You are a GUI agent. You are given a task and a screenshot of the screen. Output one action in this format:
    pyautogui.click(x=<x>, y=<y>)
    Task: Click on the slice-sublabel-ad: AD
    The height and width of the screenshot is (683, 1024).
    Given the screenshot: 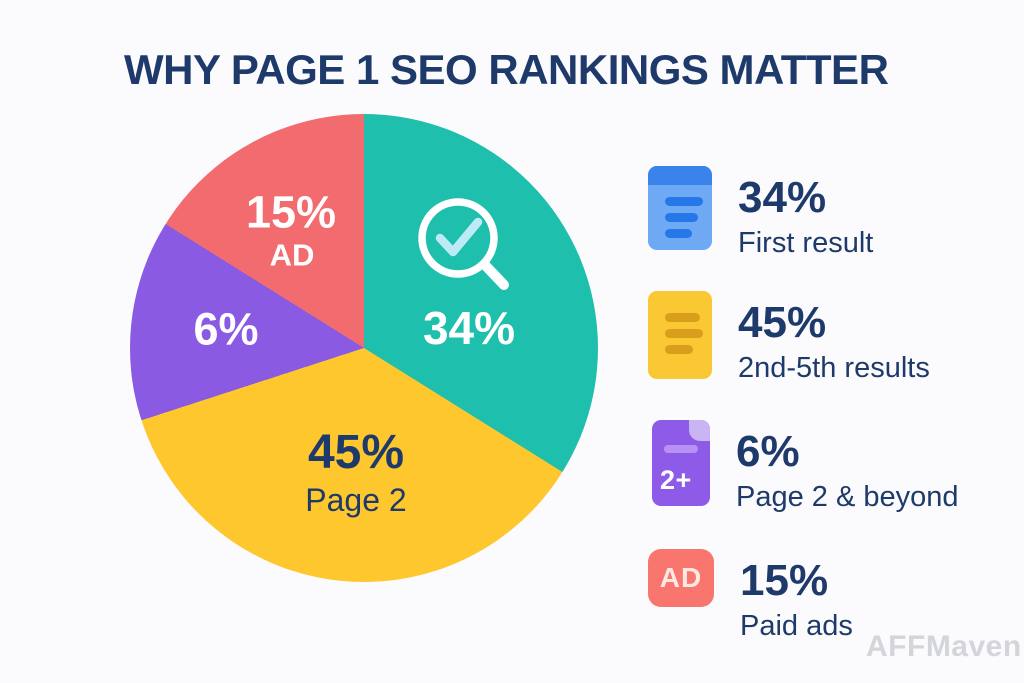 What is the action you would take?
    pyautogui.click(x=292, y=255)
    